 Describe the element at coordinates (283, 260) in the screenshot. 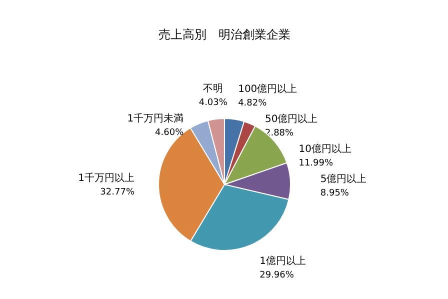

I see `slice-label: 1億円以上` at that location.